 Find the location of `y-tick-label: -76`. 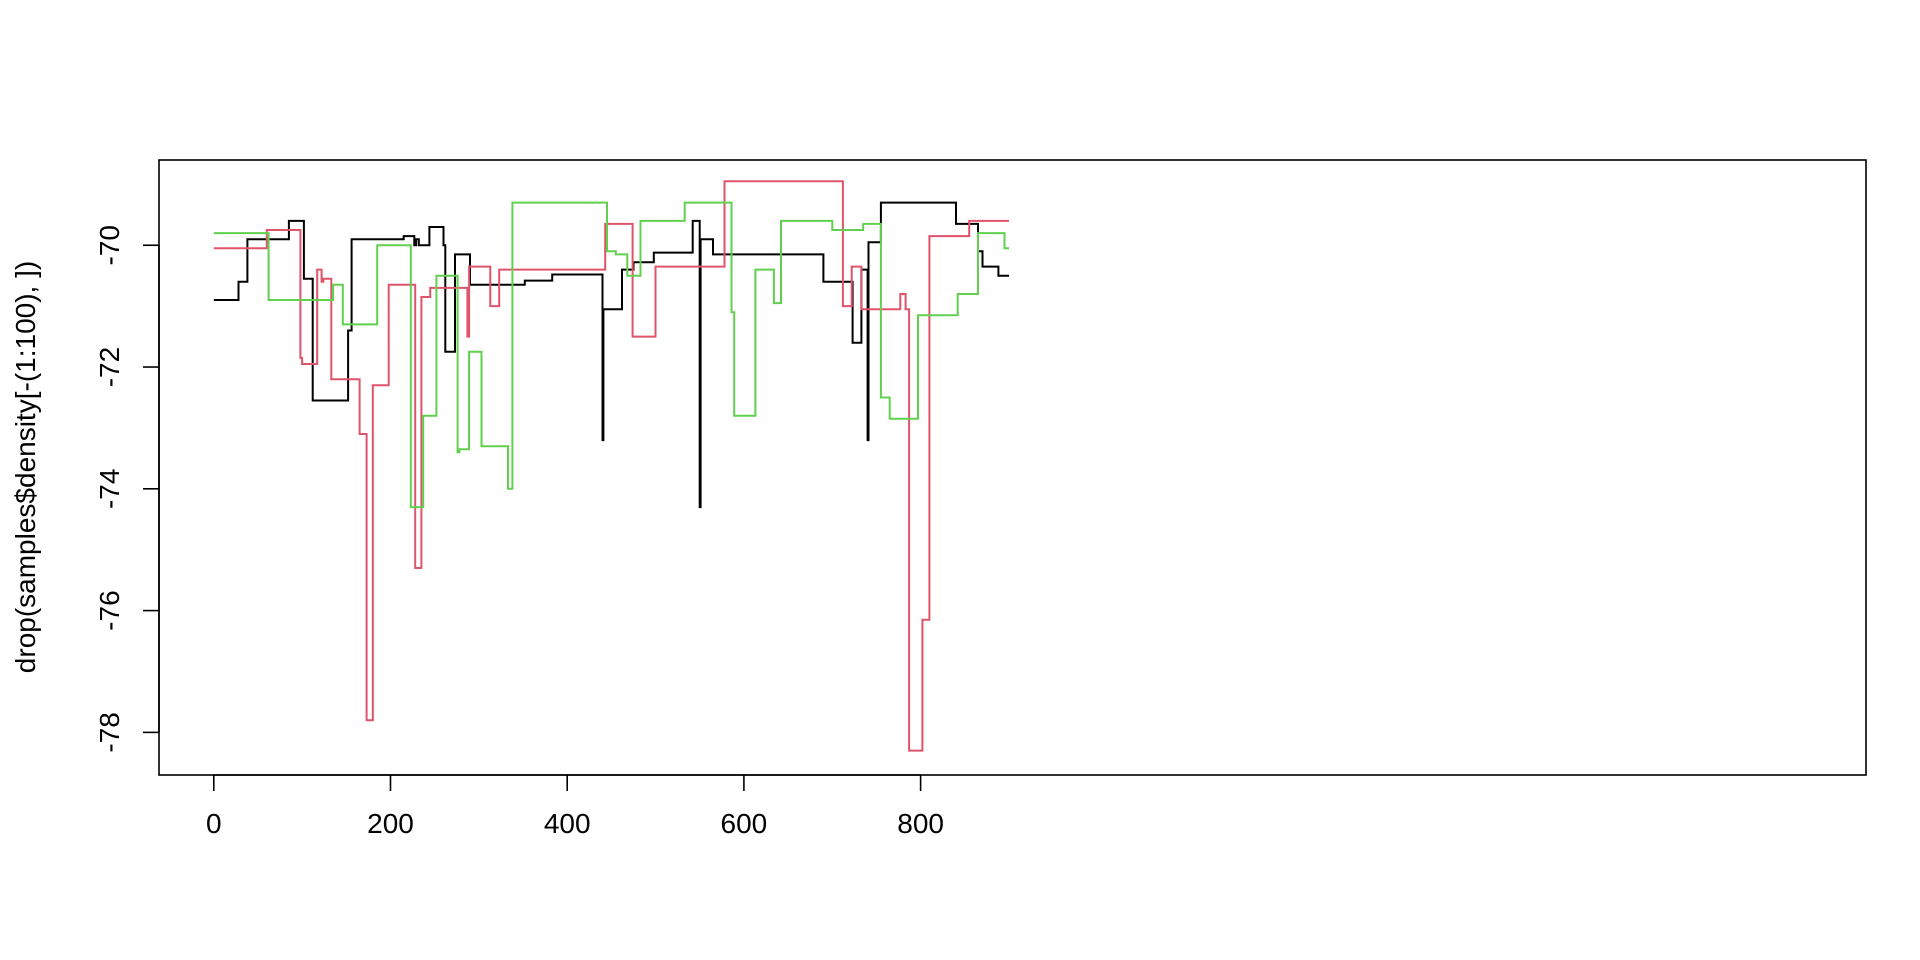

y-tick-label: -76 is located at coordinates (109, 610).